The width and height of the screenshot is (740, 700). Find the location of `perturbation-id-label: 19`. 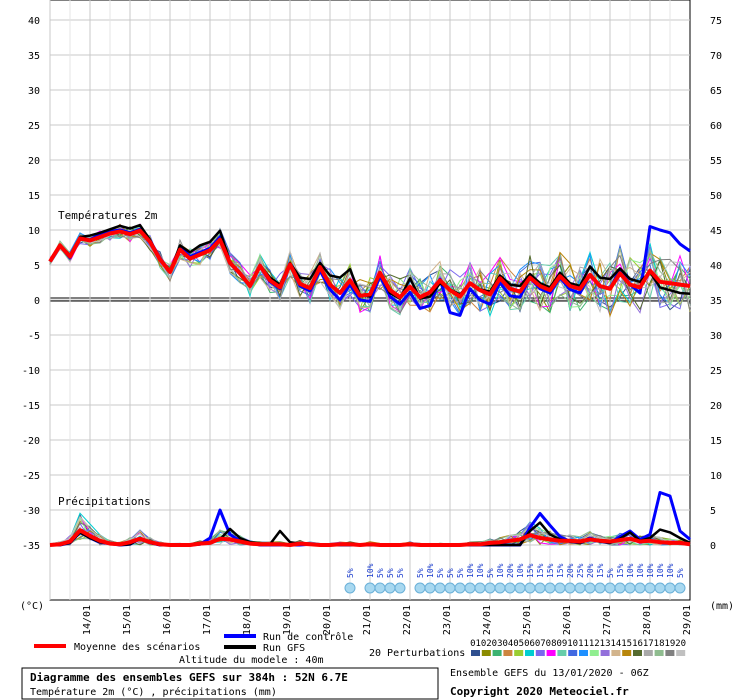

perturbation-id-label: 19 is located at coordinates (669, 644).